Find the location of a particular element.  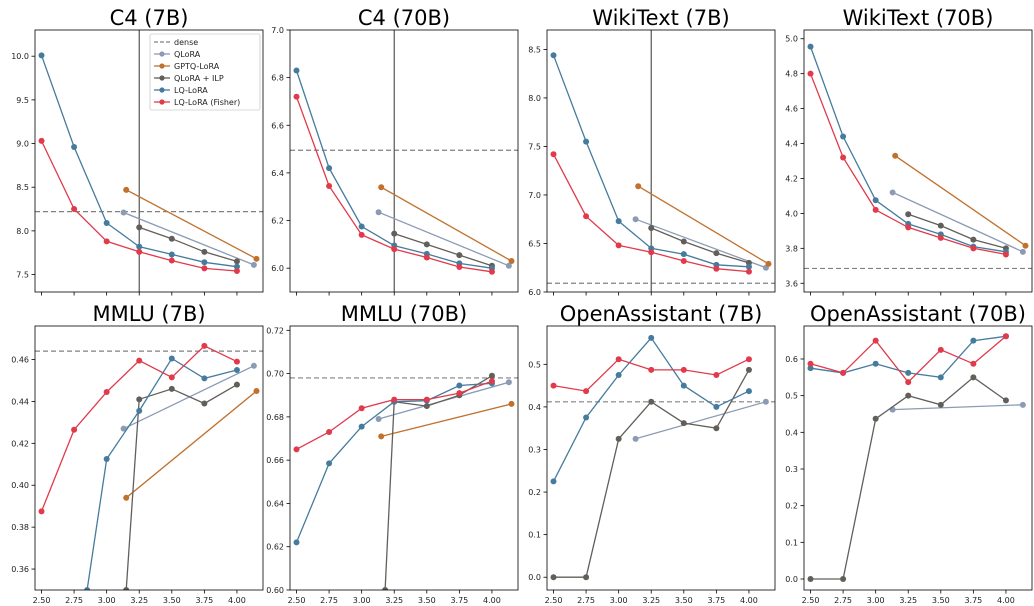

y-tick-label: 0.66 is located at coordinates (275, 460).